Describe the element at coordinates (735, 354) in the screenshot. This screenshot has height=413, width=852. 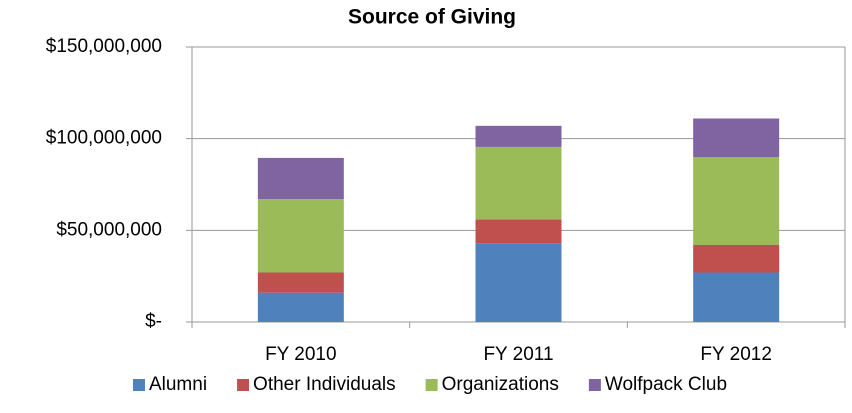
I see `x-tick-label: FY 2012` at that location.